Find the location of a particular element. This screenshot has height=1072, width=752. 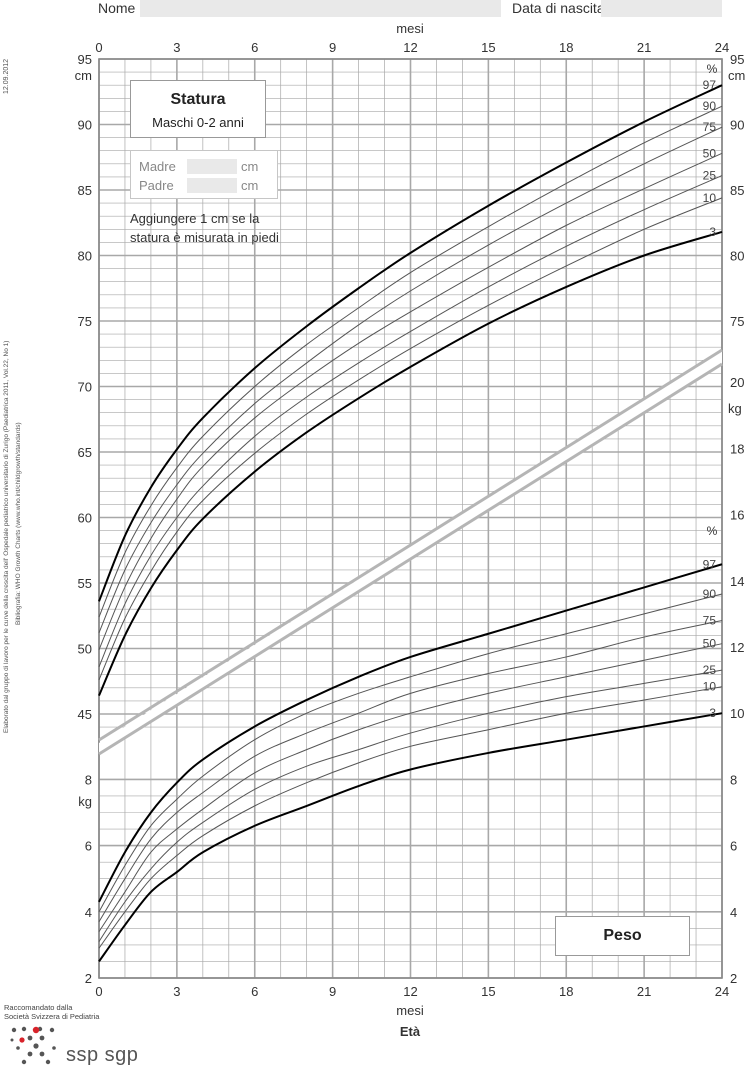

x-tick-label-top: 24 is located at coordinates (722, 47).